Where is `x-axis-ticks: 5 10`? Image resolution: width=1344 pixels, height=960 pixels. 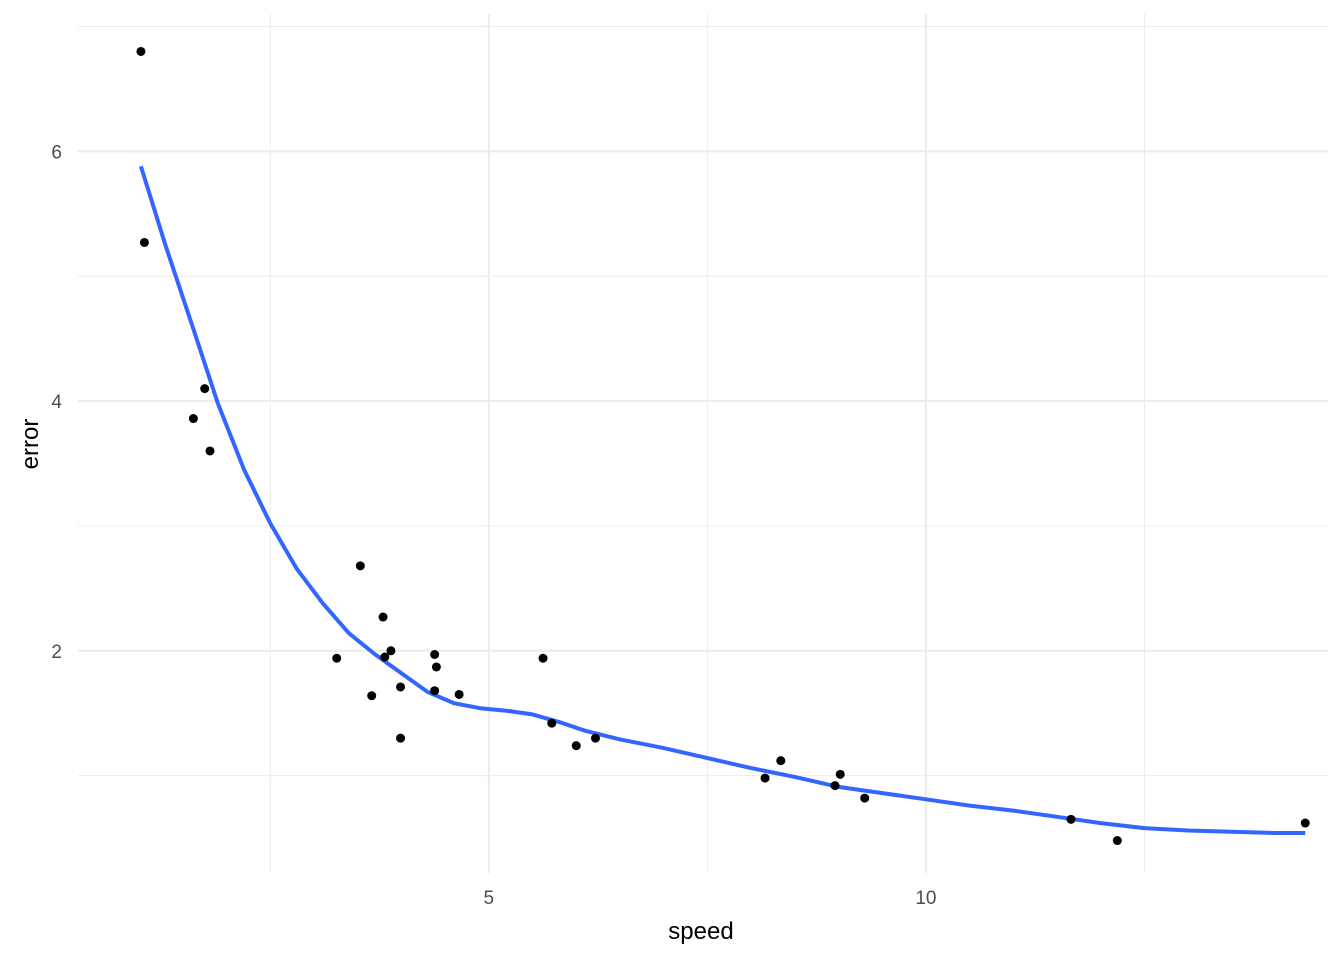
x-axis-ticks: 5 10 is located at coordinates (710, 898).